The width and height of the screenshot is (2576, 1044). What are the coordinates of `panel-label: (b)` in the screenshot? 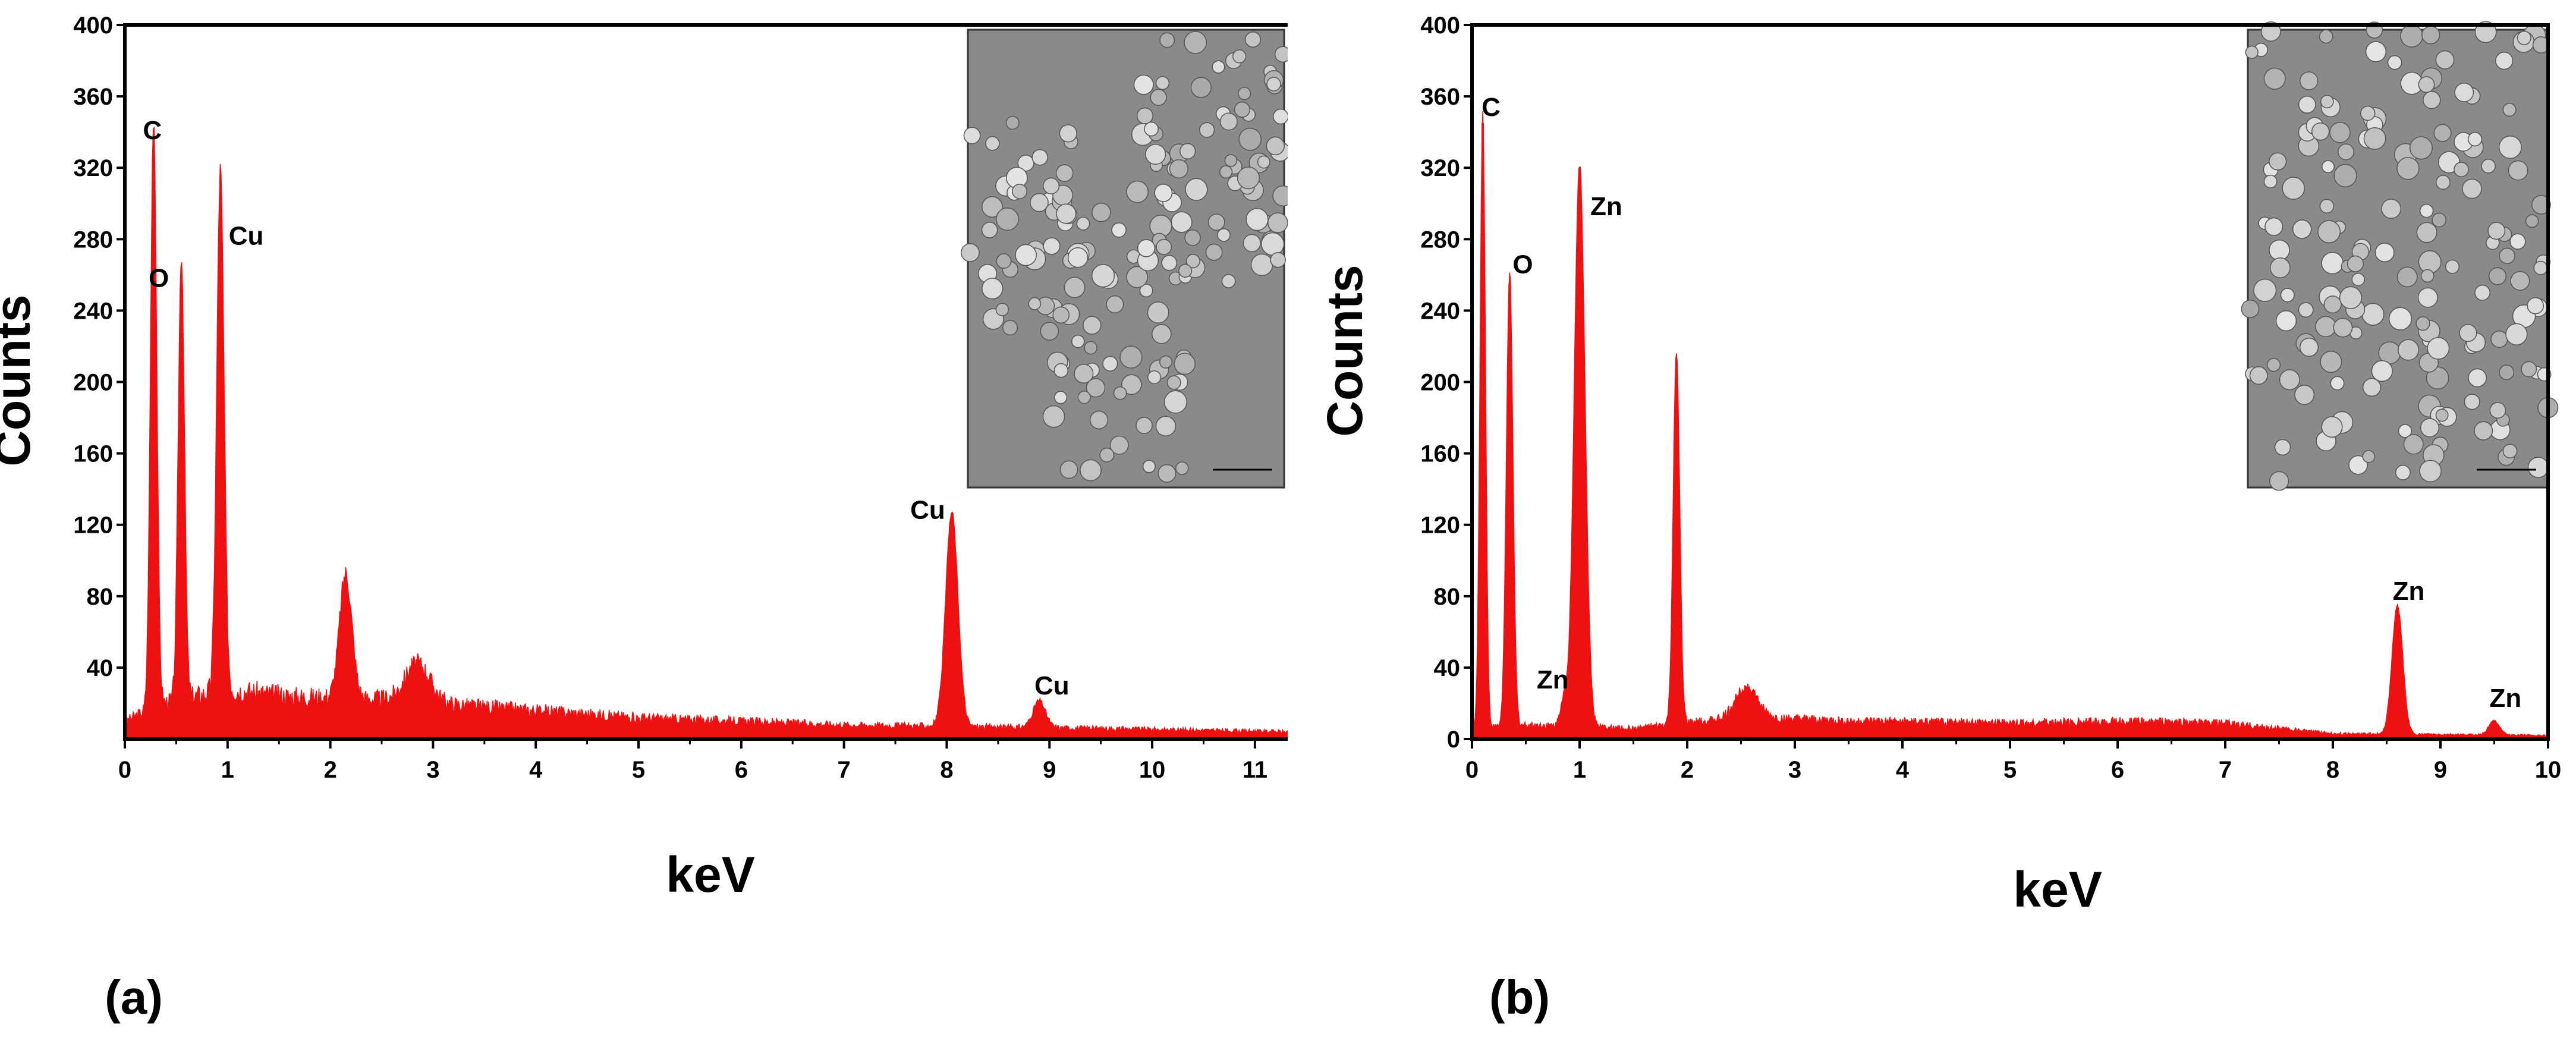 It's located at (1519, 997).